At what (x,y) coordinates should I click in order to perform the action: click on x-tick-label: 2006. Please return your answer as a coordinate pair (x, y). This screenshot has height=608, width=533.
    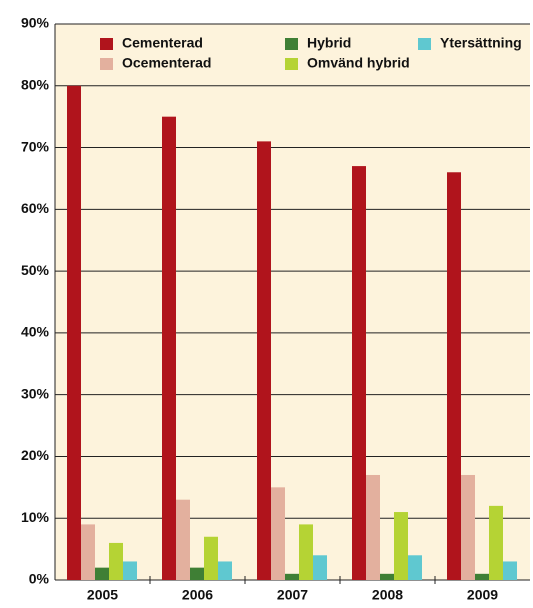
    Looking at the image, I should click on (197, 595).